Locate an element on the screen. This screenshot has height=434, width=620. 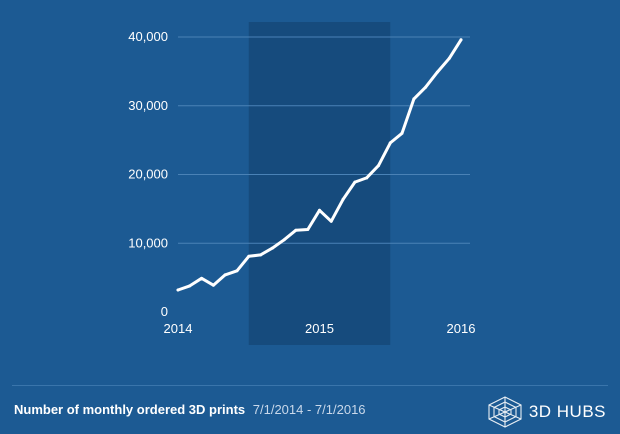
x-tick-label-2: 2016 is located at coordinates (461, 328).